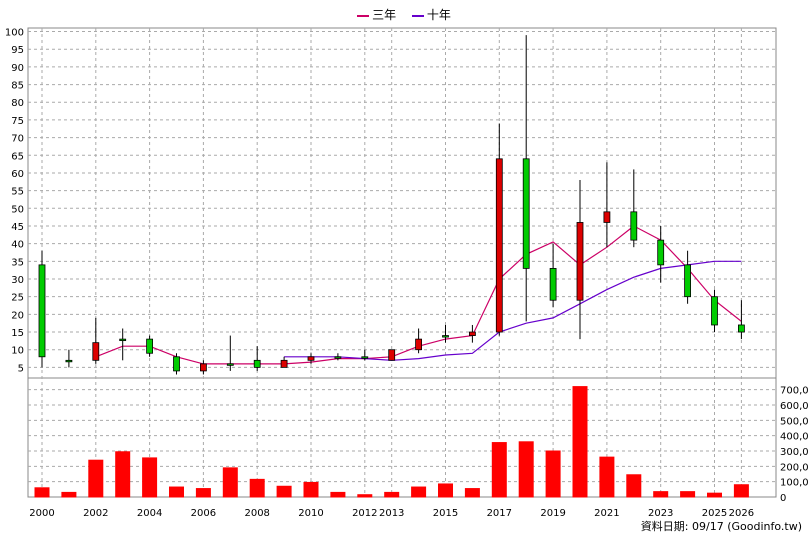  What do you see at coordinates (17, 156) in the screenshot?
I see `price-tick-label: 65` at bounding box center [17, 156].